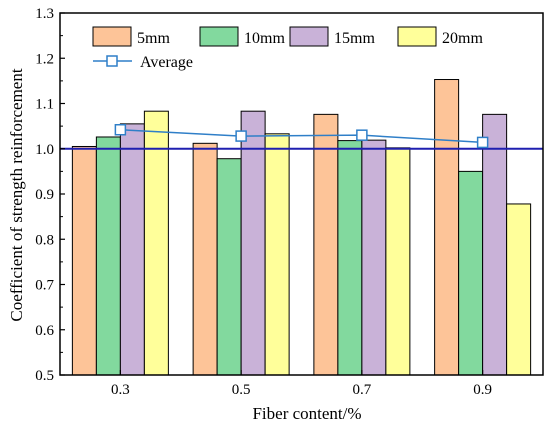  Describe the element at coordinates (44, 150) in the screenshot. I see `y-tick-label-1.0: 1.0` at that location.